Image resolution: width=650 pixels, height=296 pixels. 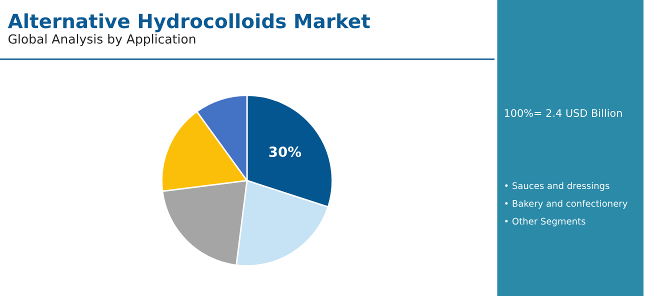 I want to click on text: • Bakery and confectionery, so click(x=566, y=204).